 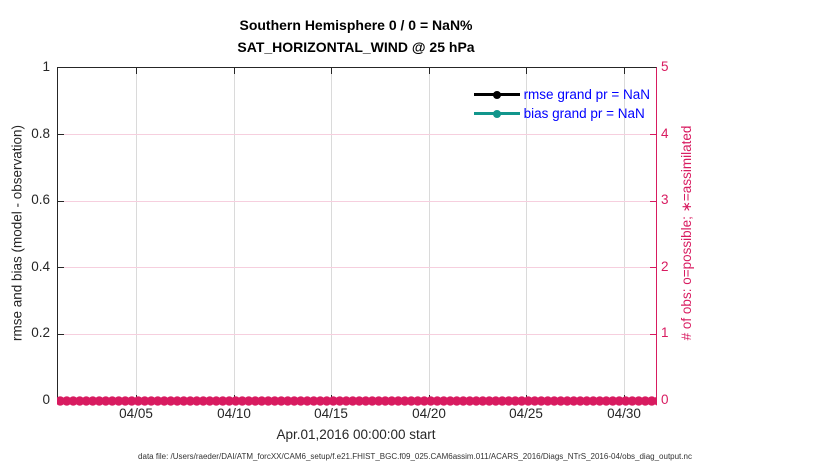 I want to click on title-line-1: Southern Hemisphere 0 / 0 = NaN%, so click(x=356, y=25).